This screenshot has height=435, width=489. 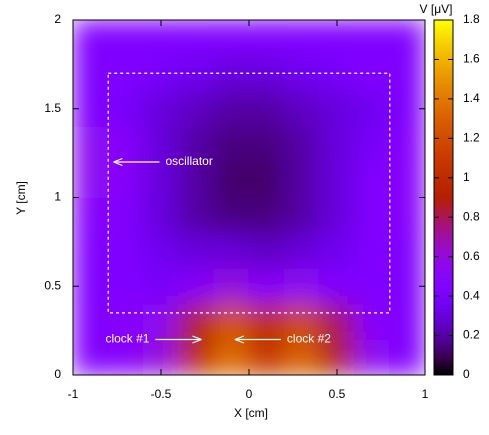 What do you see at coordinates (57, 374) in the screenshot?
I see `y-tick-label: 0` at bounding box center [57, 374].